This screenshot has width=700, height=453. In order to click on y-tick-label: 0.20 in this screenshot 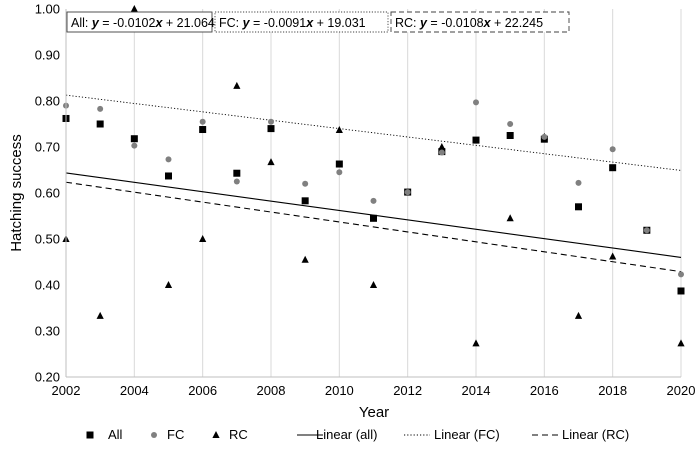, I will do `click(47, 377)`.